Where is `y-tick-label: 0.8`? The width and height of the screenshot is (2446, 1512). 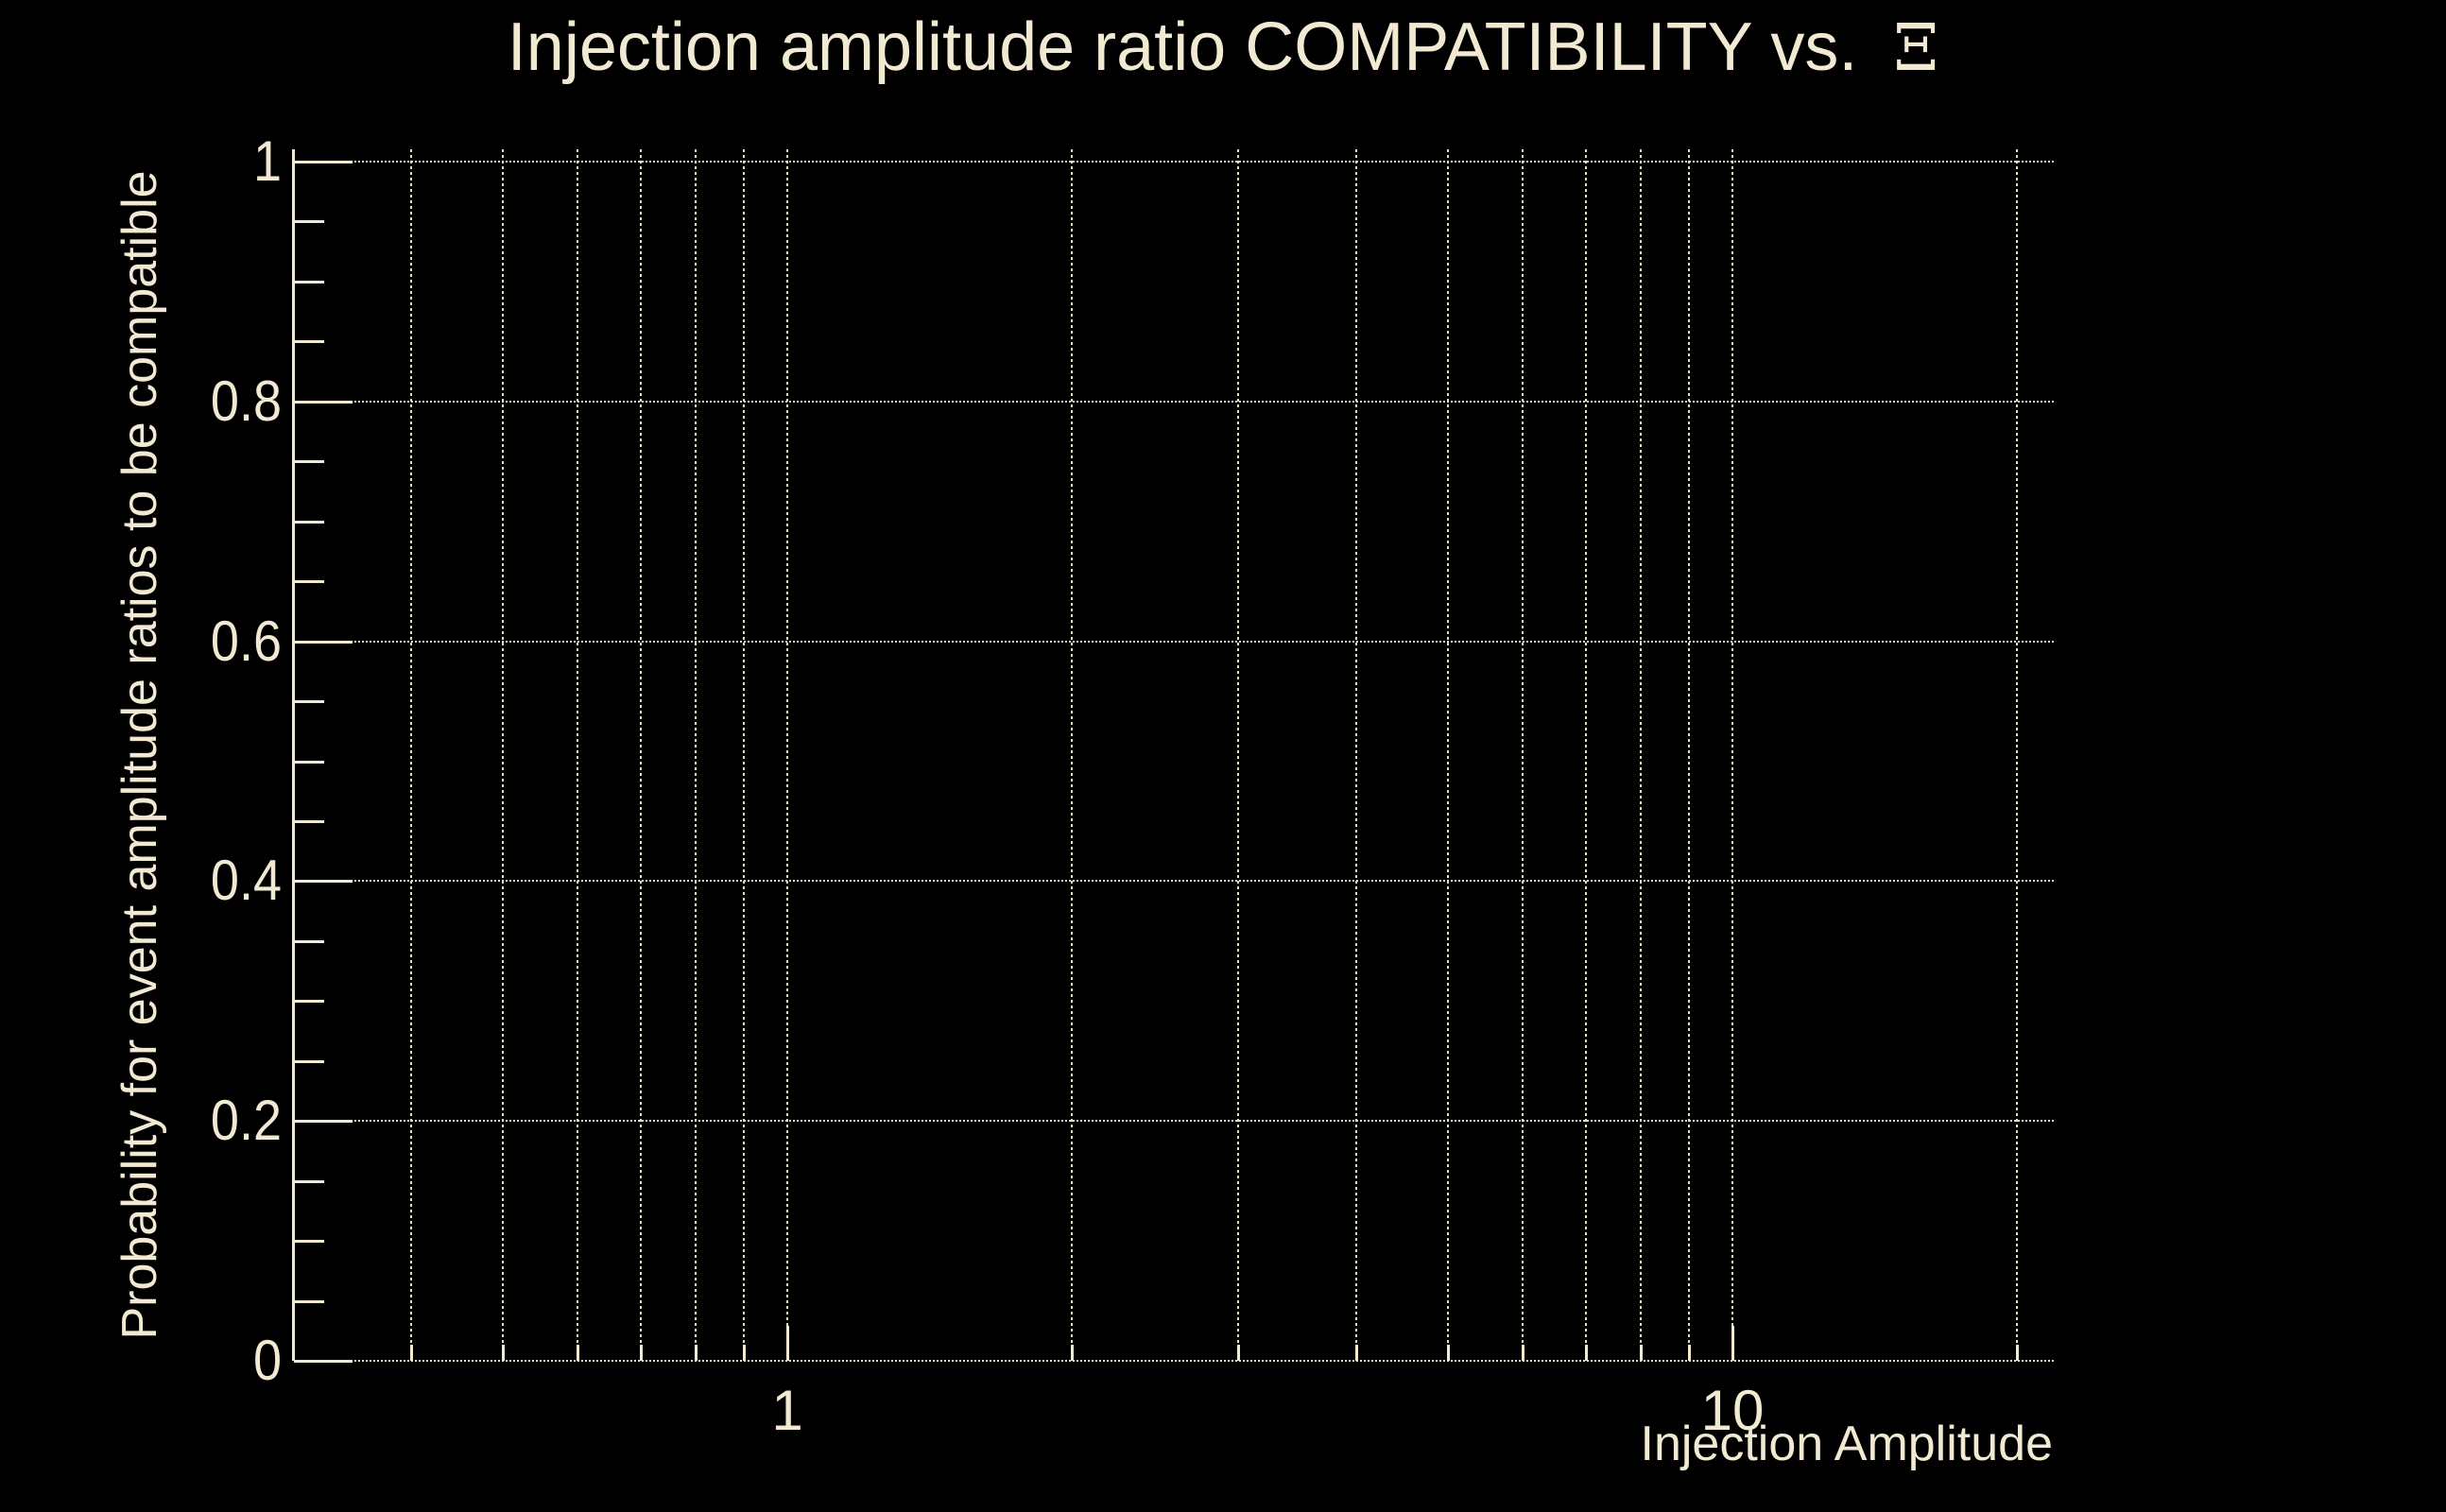
y-tick-label: 0.8 is located at coordinates (246, 401).